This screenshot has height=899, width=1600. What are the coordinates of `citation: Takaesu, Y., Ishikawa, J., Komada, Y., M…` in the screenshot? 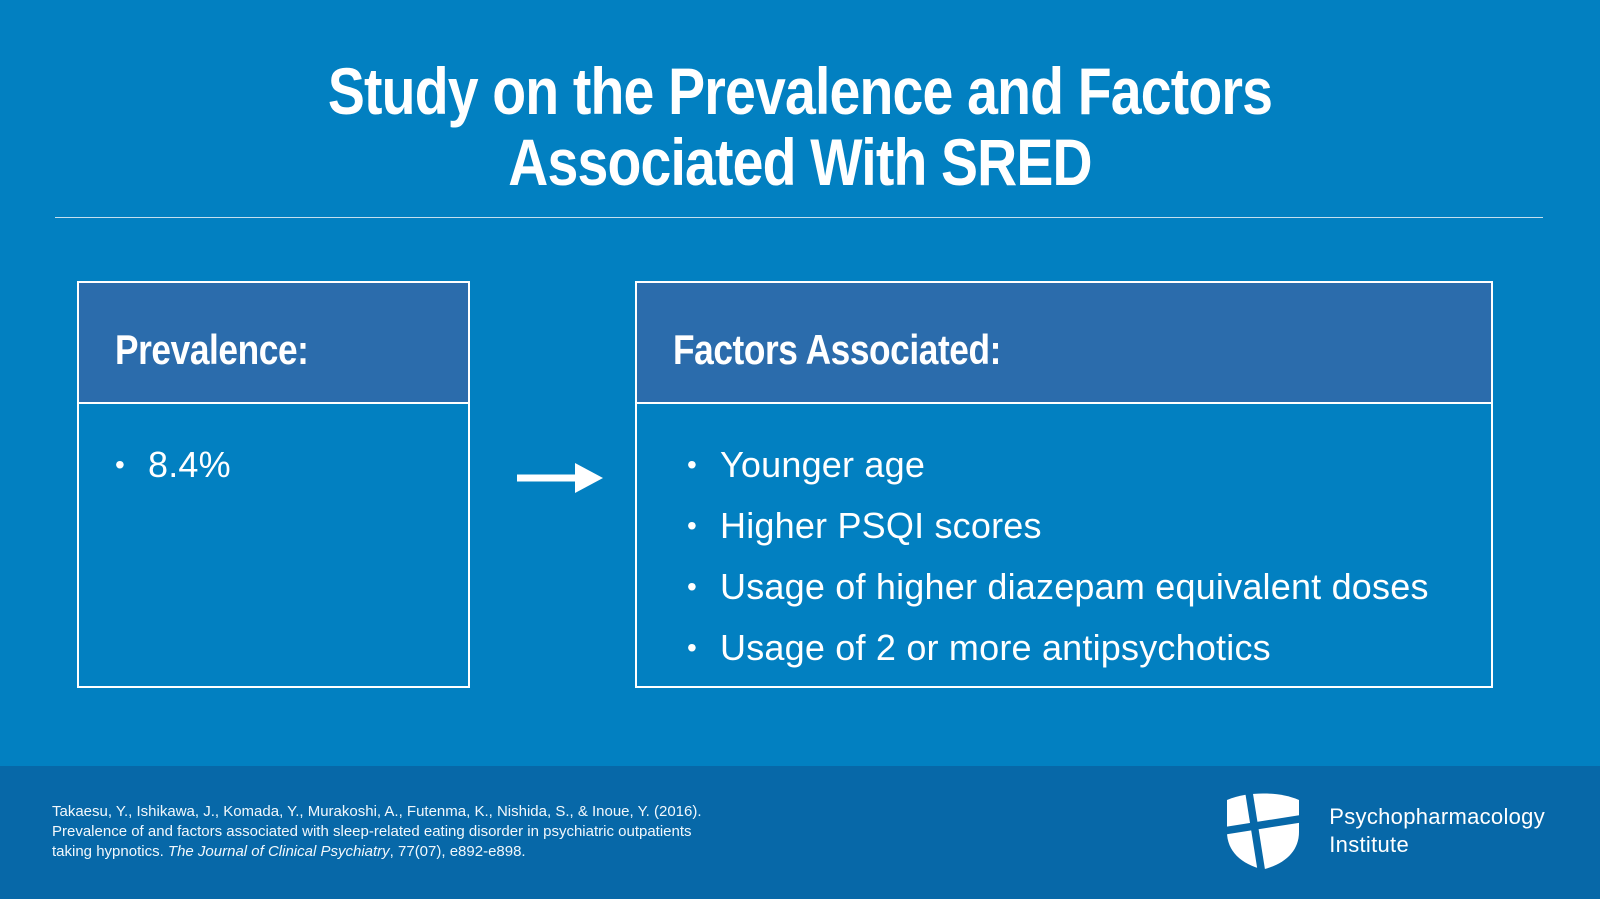 It's located at (377, 832).